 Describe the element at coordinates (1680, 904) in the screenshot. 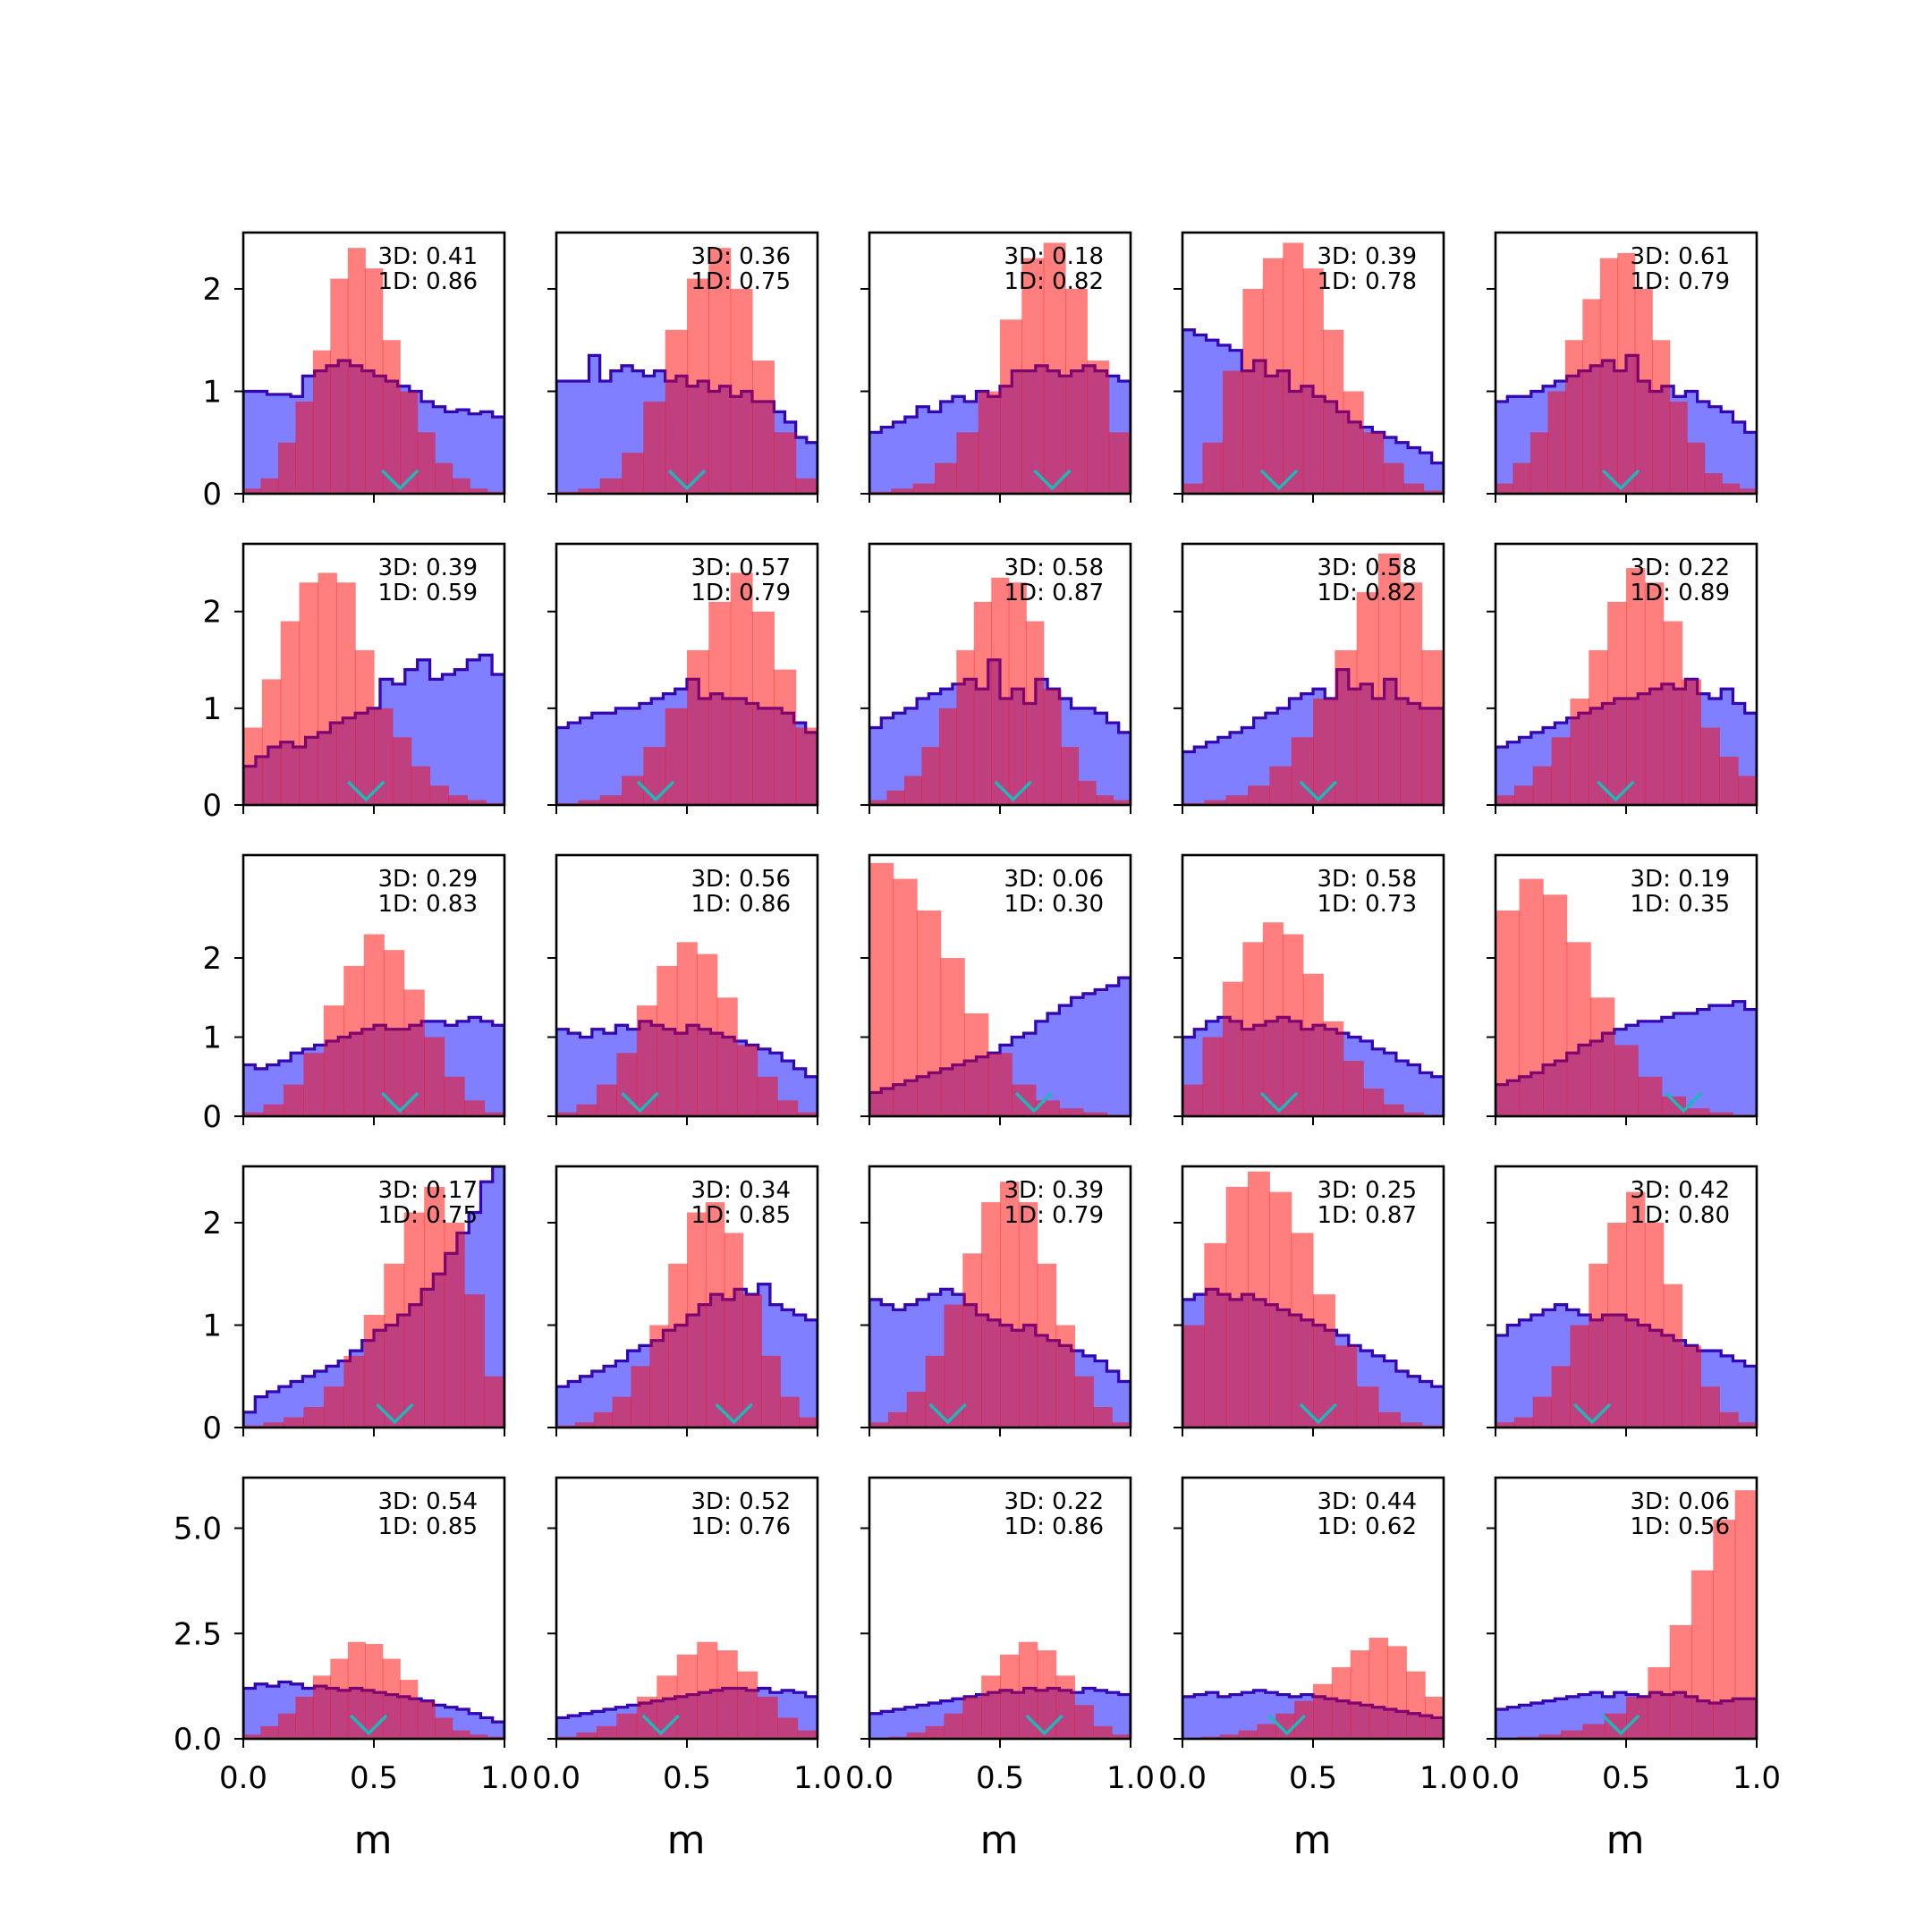

I see `annotation-1d: 1D: 0.35` at that location.